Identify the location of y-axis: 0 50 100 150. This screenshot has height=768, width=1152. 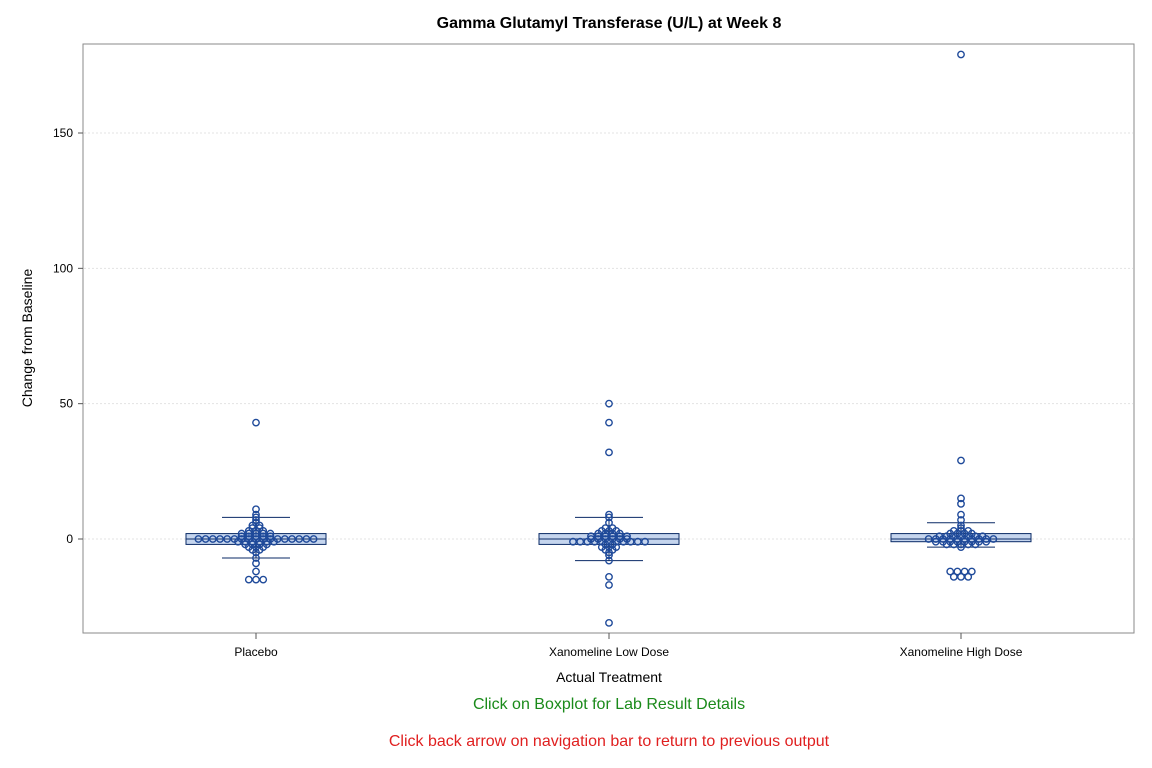
(68, 336).